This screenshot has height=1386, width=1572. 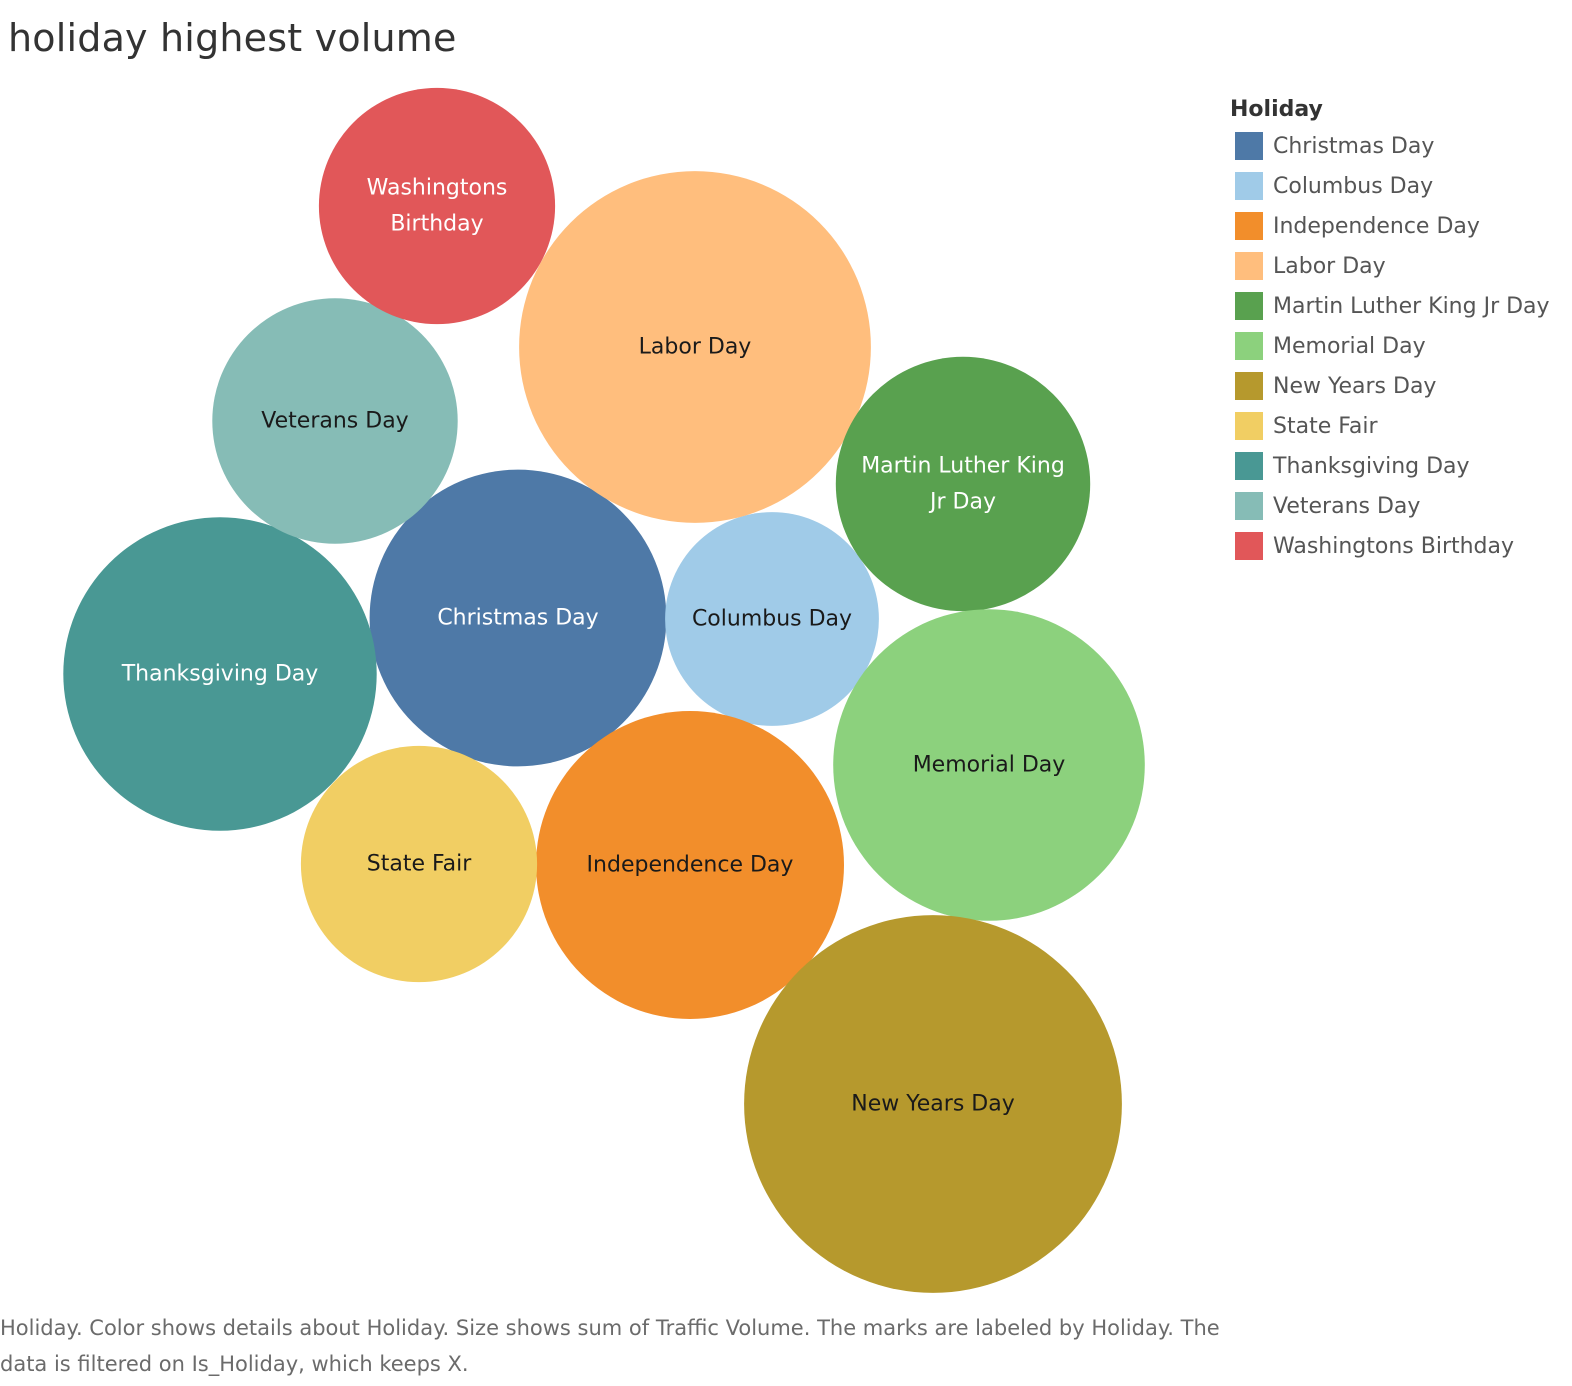 I want to click on bubble-label-labor-day: Labor Day, so click(x=695, y=347).